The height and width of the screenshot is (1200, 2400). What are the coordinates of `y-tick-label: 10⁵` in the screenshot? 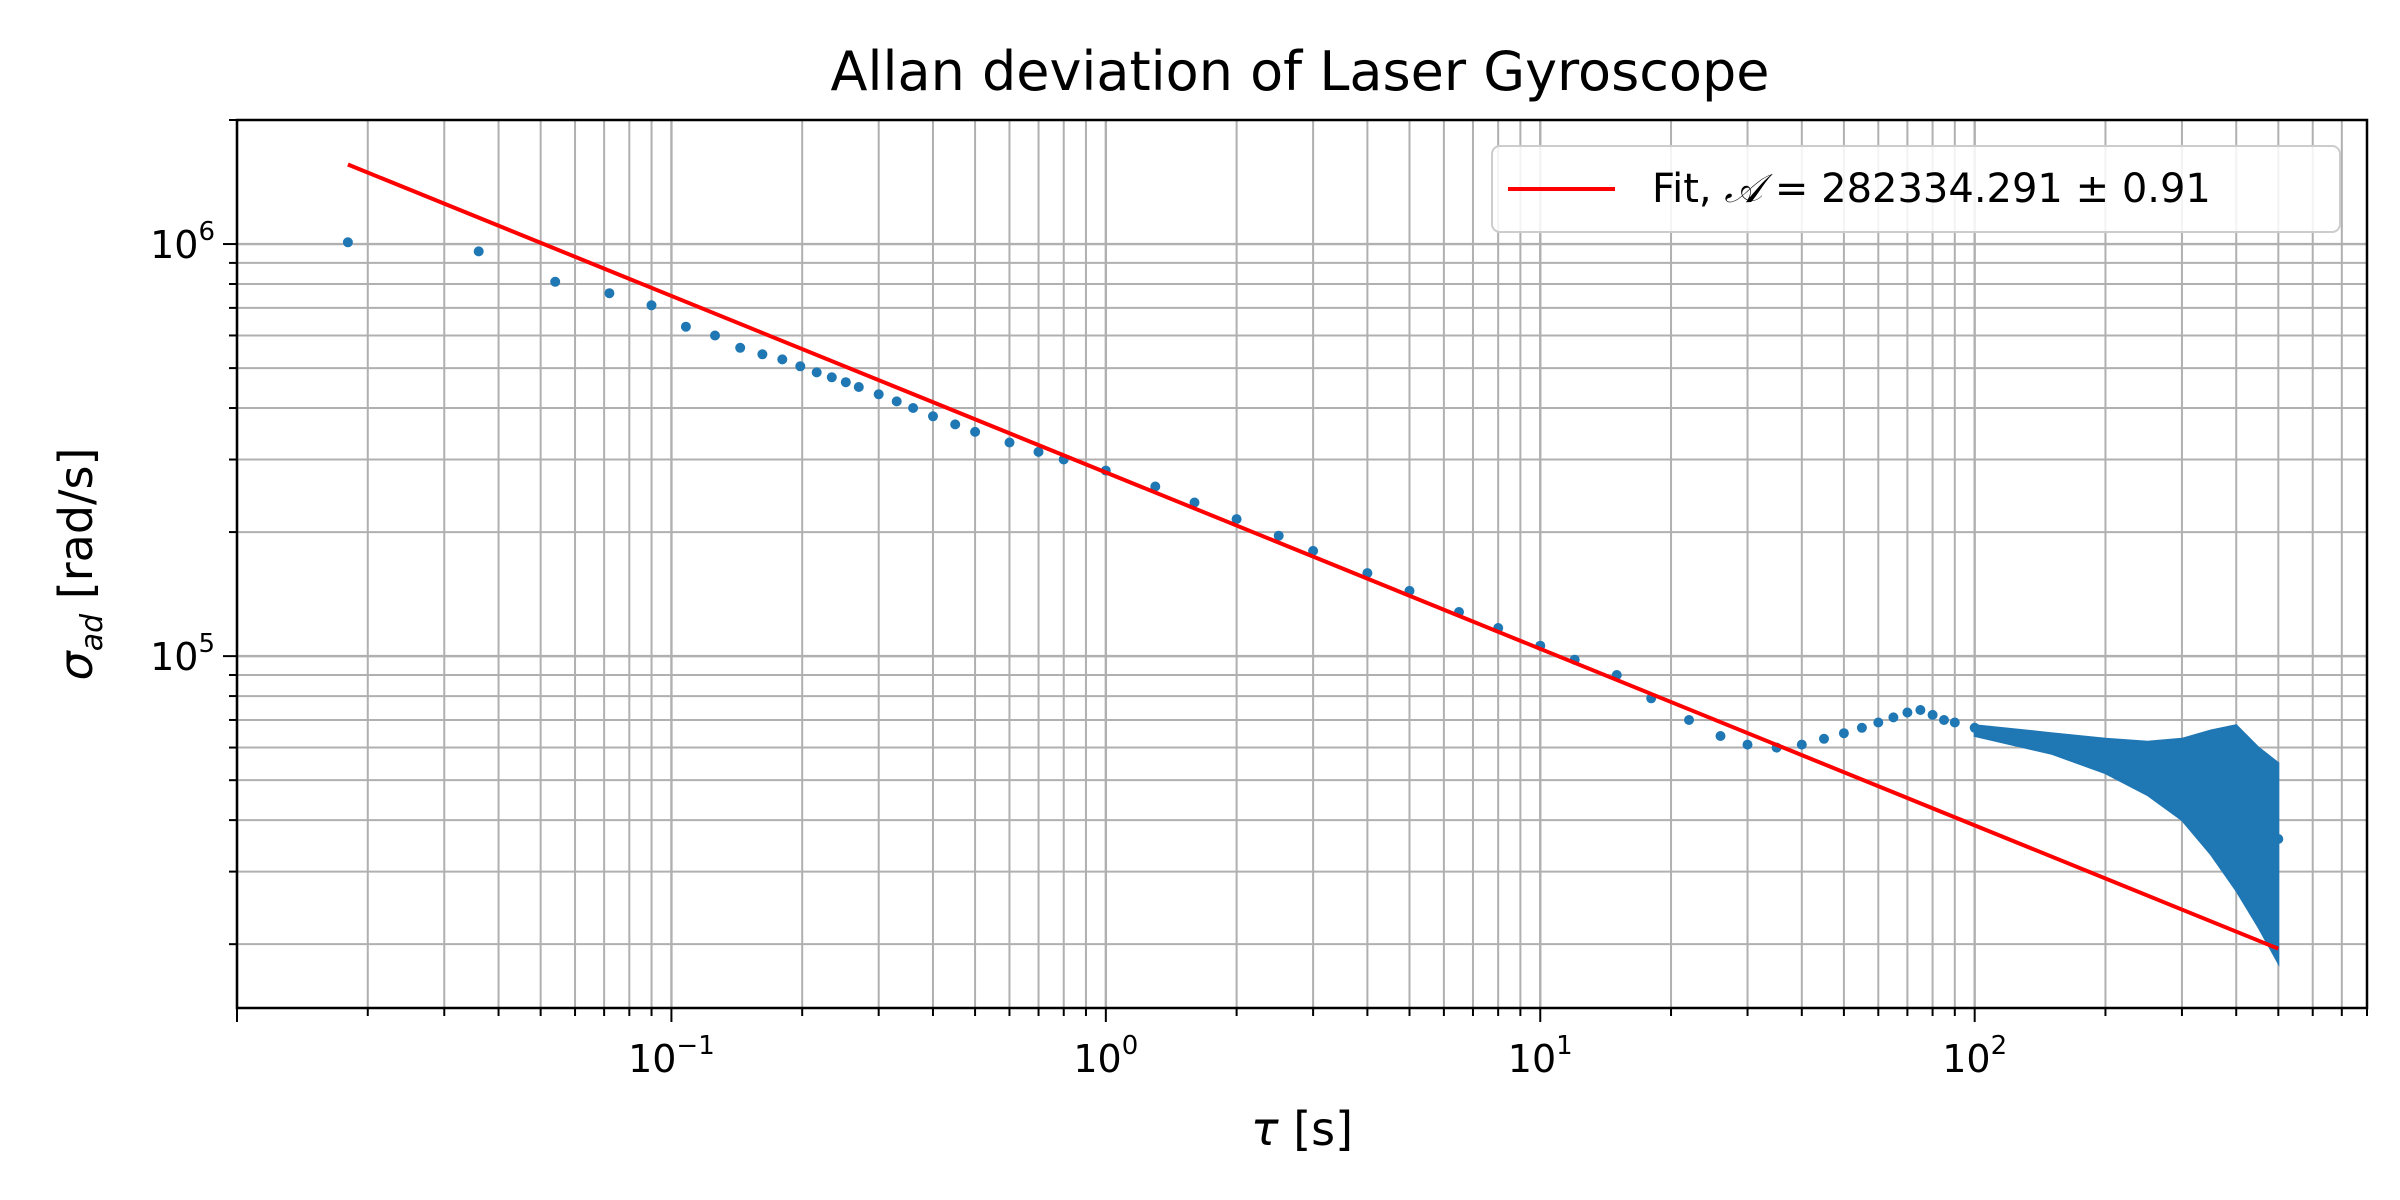 It's located at (182, 654).